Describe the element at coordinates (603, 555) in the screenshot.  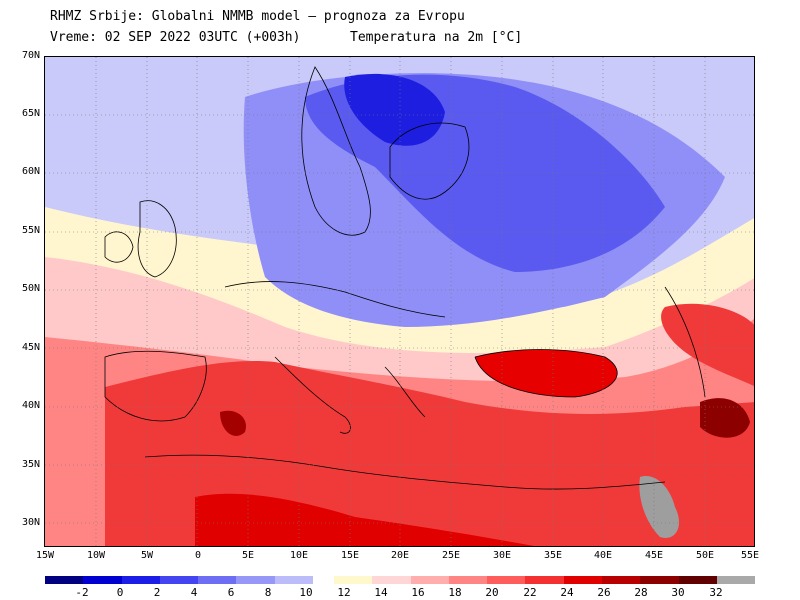
I see `lon-label-40e: 40E` at that location.